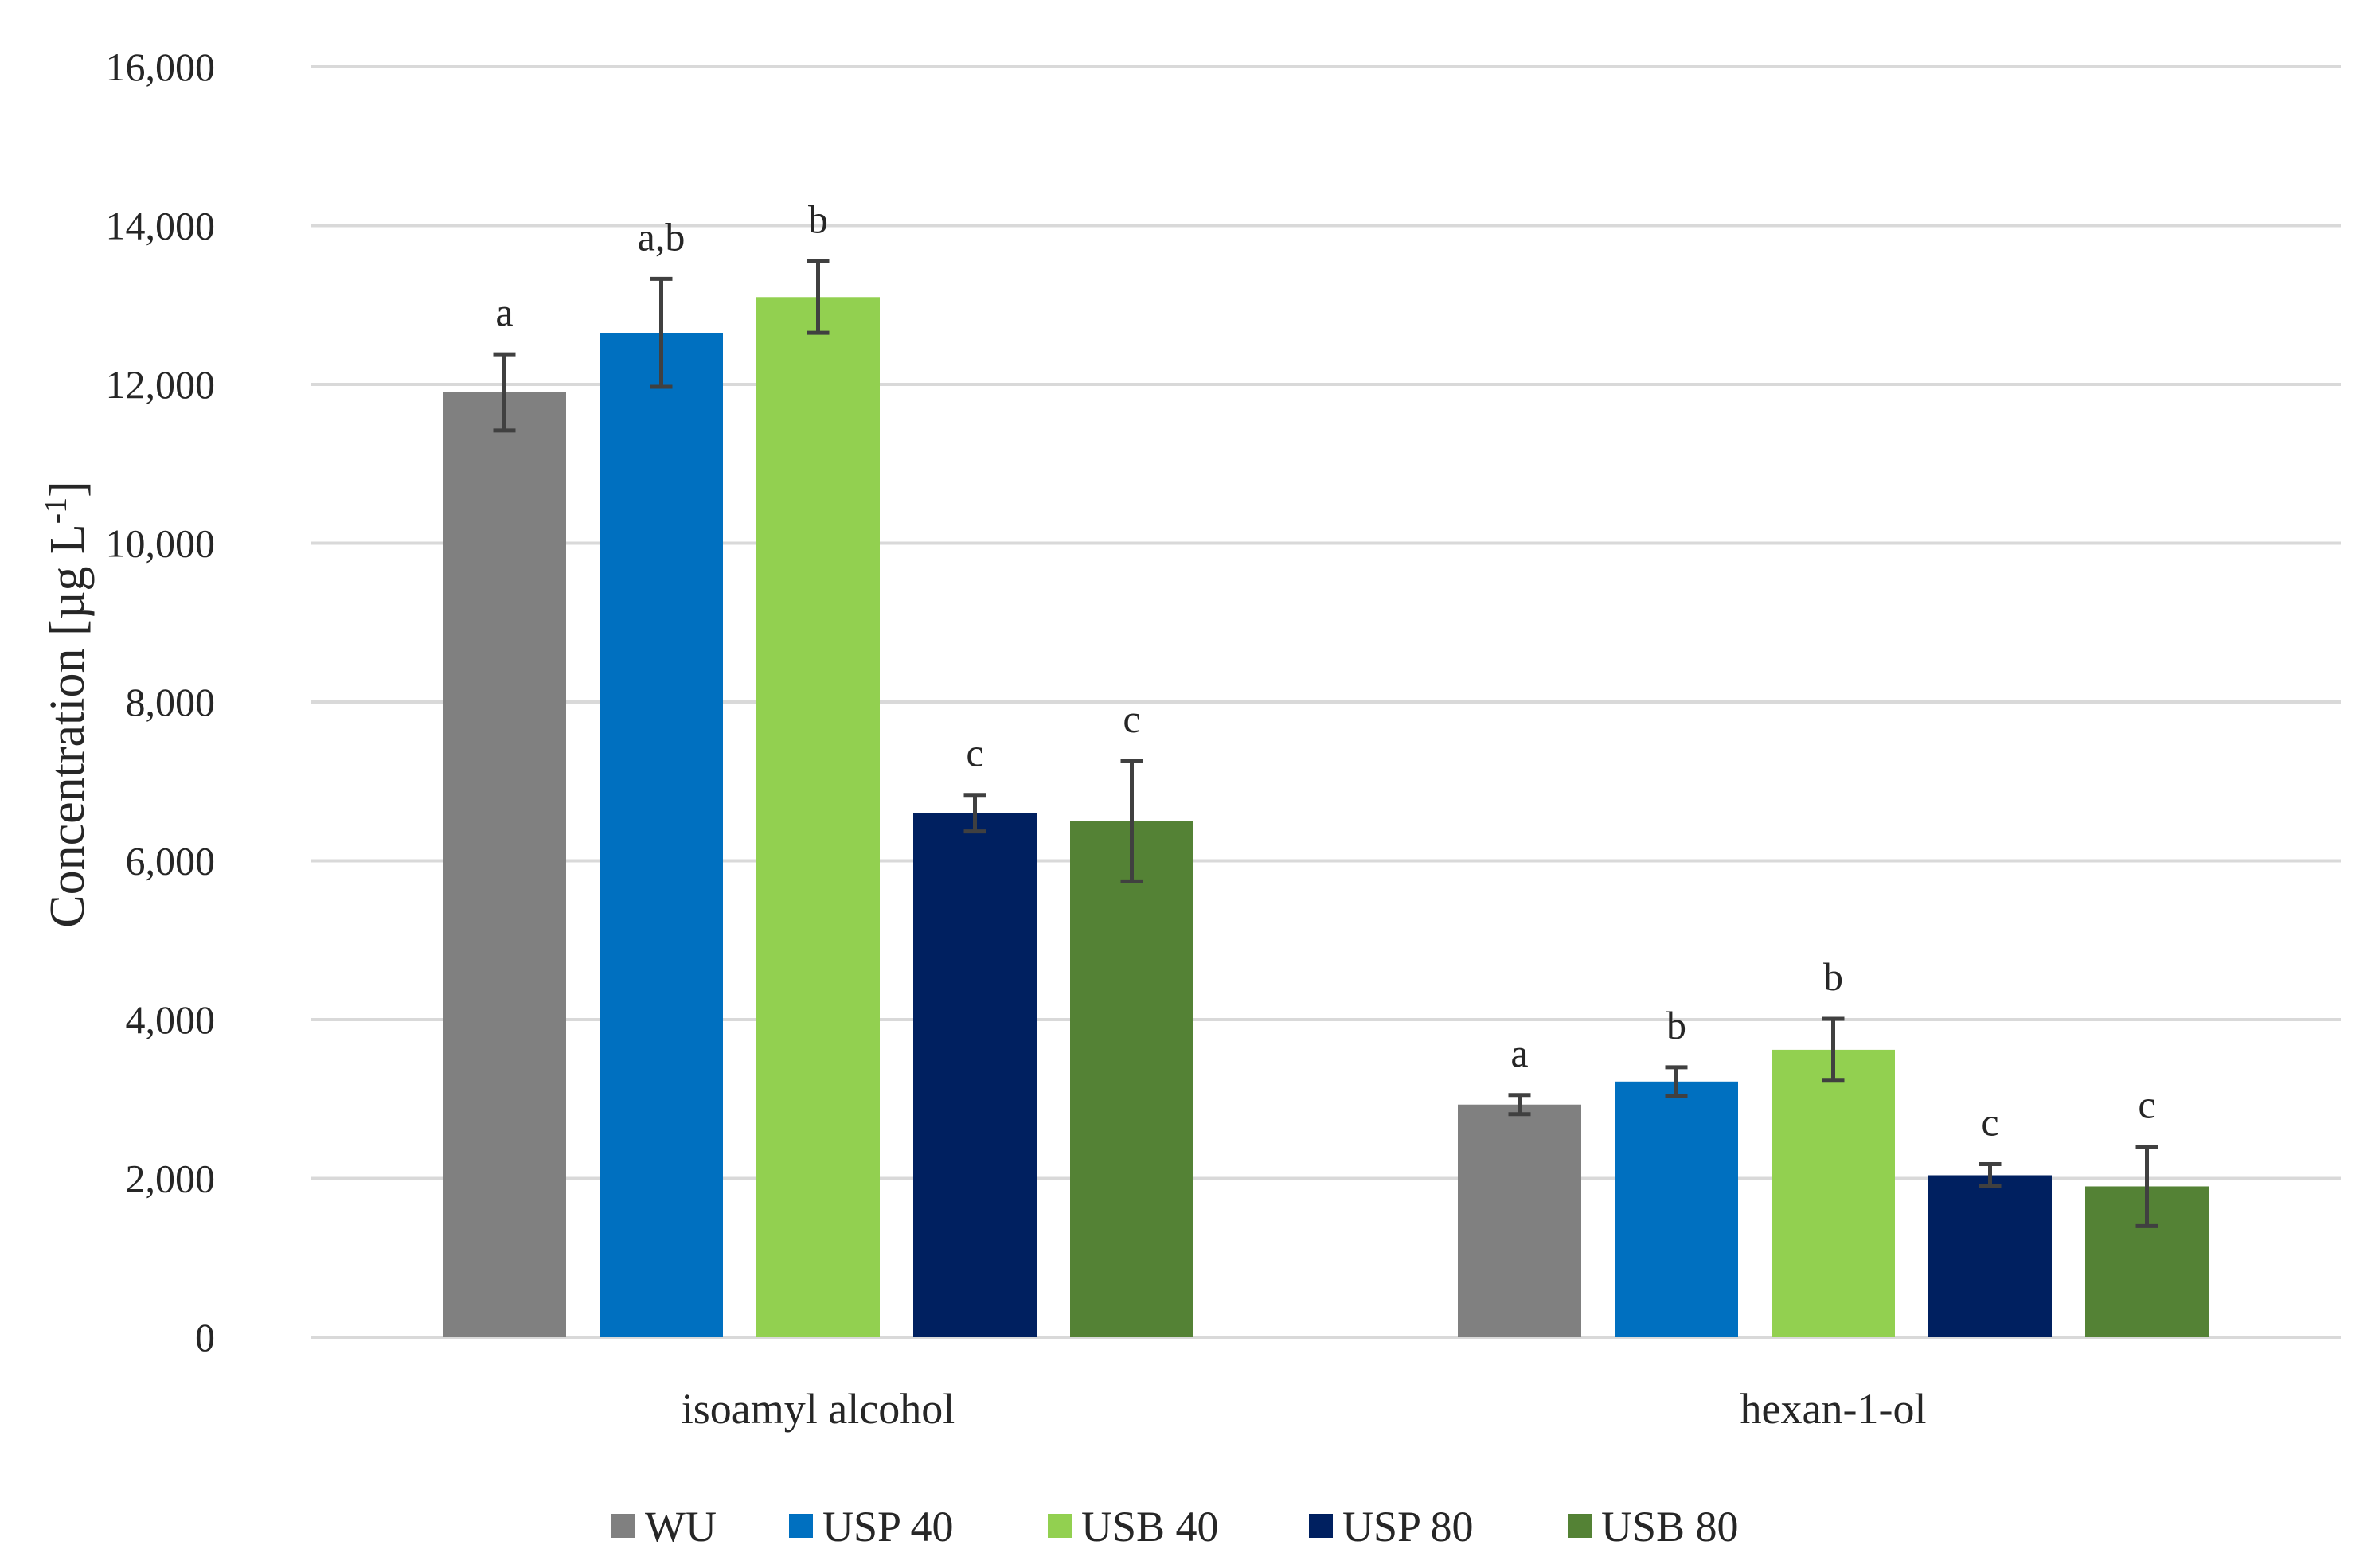  Describe the element at coordinates (1833, 1409) in the screenshot. I see `category-label: hexan-1-ol` at that location.